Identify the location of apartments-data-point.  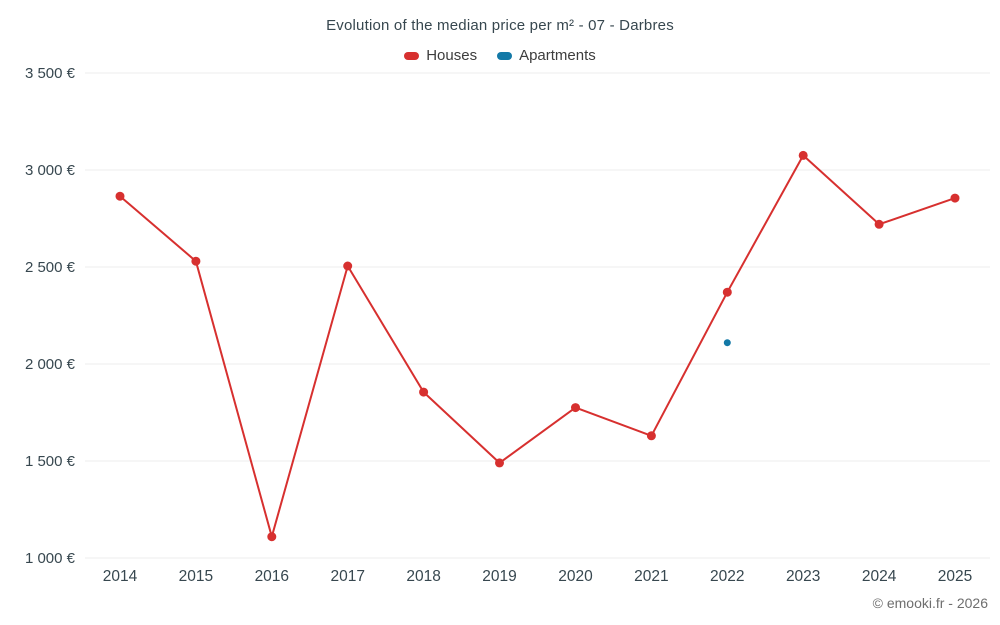
(727, 343).